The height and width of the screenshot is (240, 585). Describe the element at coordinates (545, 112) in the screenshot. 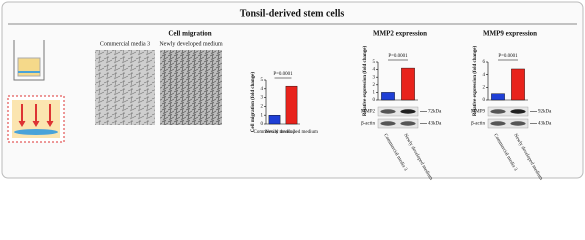

I see `band-size: 92kDa` at that location.